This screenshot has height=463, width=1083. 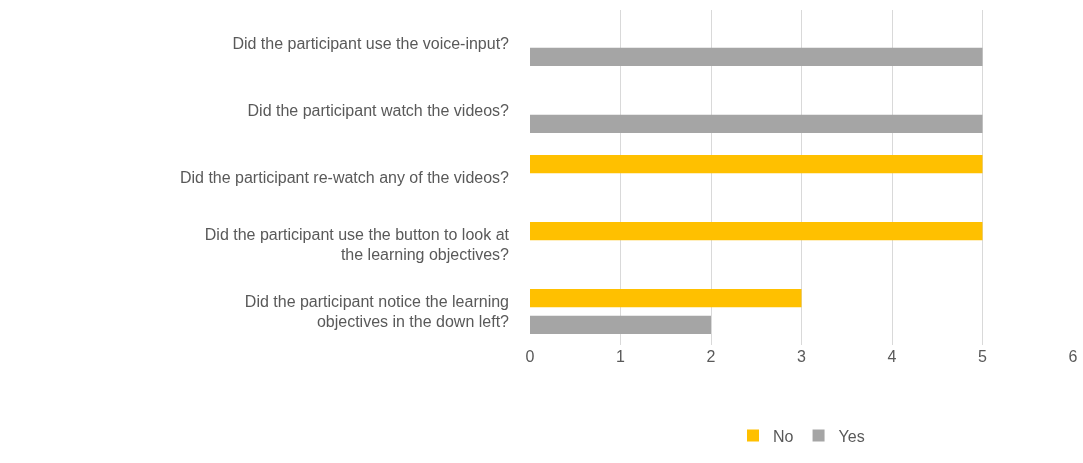 I want to click on y-tick-label: Did the participant use the button to look at the learning objectives?, so click(x=357, y=244).